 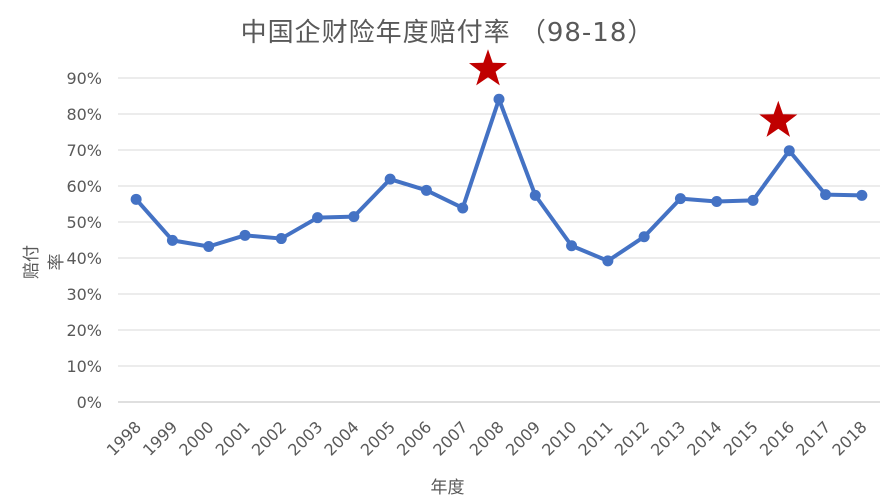 What do you see at coordinates (378, 438) in the screenshot?
I see `x-tick-label: 2005` at bounding box center [378, 438].